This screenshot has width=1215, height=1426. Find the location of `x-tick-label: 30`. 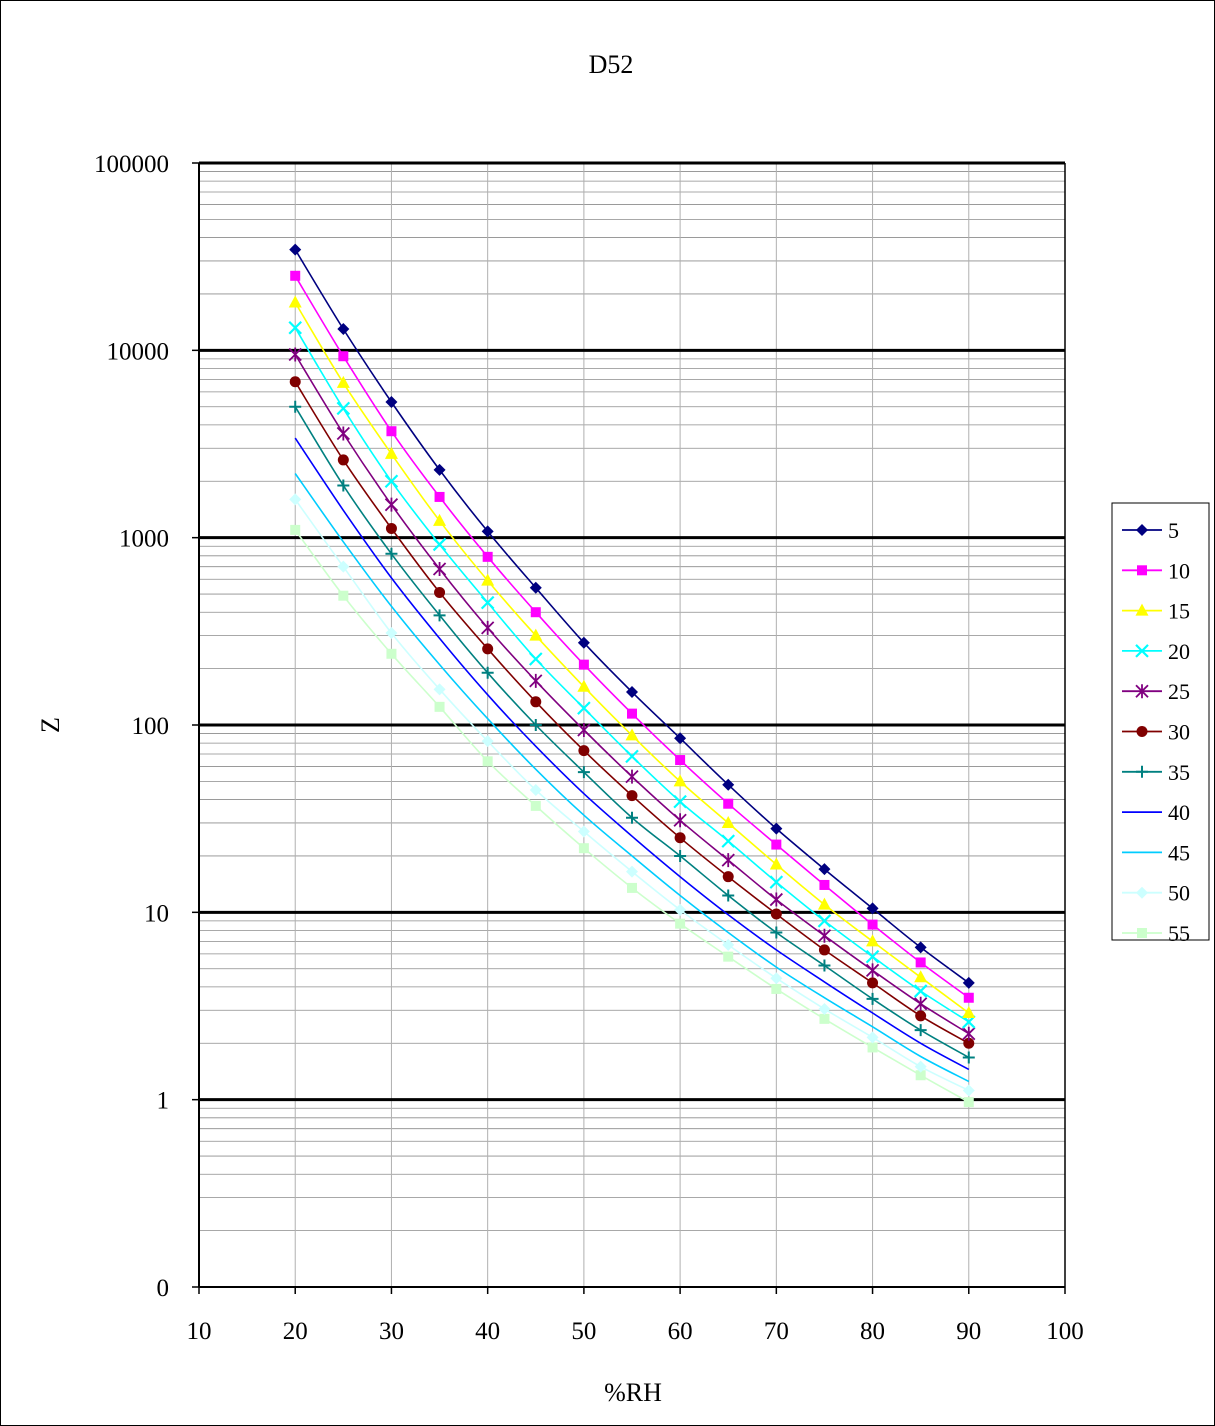

x-tick-label: 30 is located at coordinates (391, 1331).